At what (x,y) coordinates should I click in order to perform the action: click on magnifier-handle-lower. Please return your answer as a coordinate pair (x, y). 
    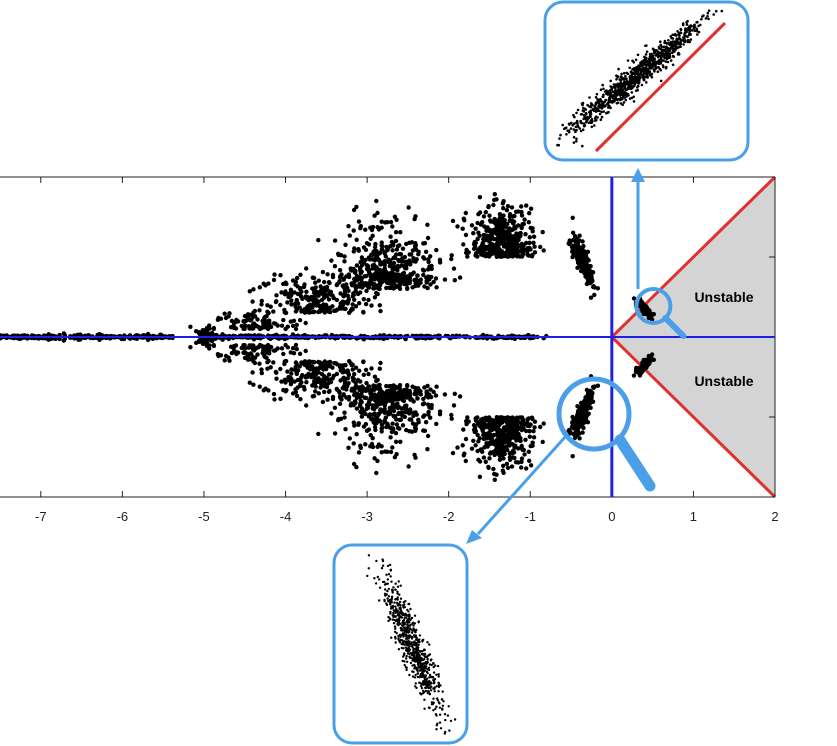
    Looking at the image, I should click on (635, 463).